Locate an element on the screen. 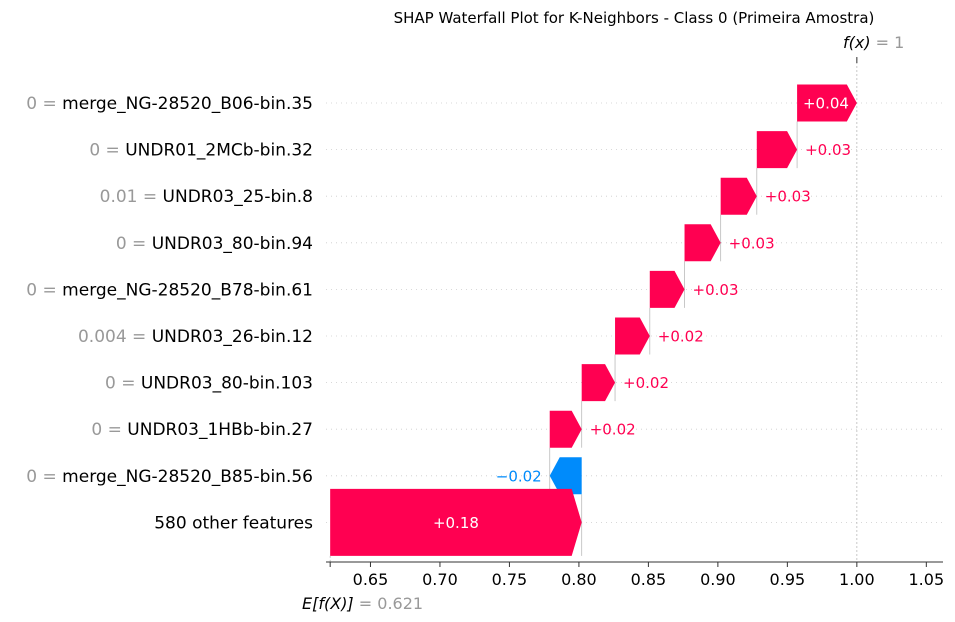 Image resolution: width=955 pixels, height=622 pixels. bar-value-label: +0.18 is located at coordinates (456, 523).